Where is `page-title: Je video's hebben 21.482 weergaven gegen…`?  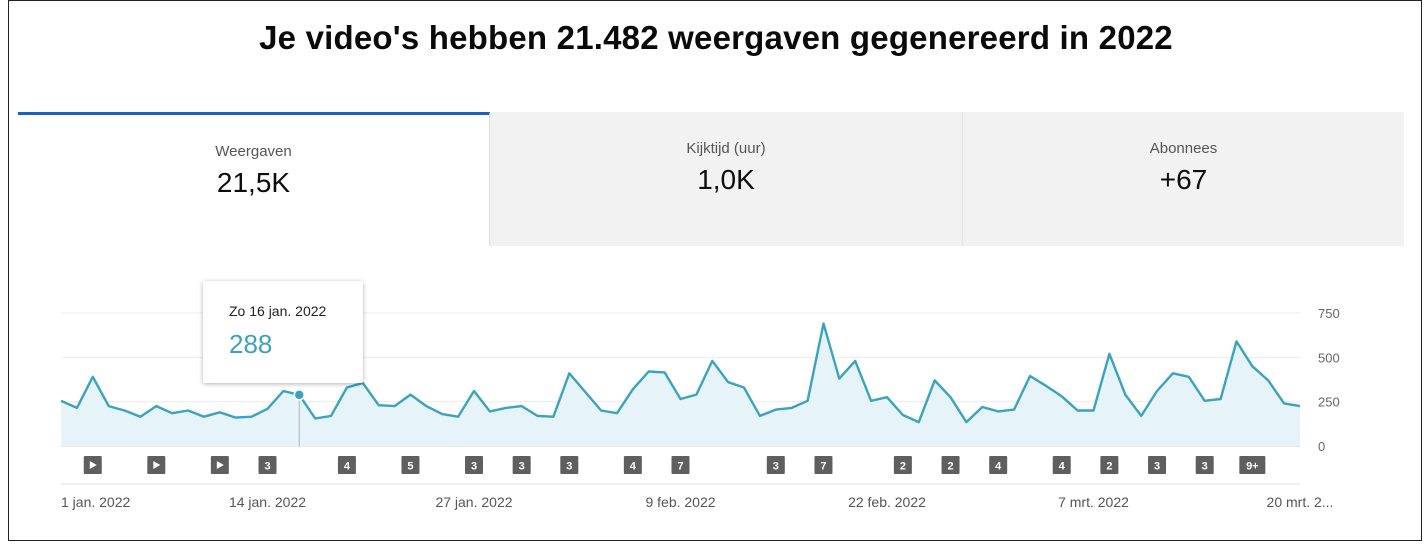
page-title: Je video's hebben 21.482 weergaven gegen… is located at coordinates (716, 37).